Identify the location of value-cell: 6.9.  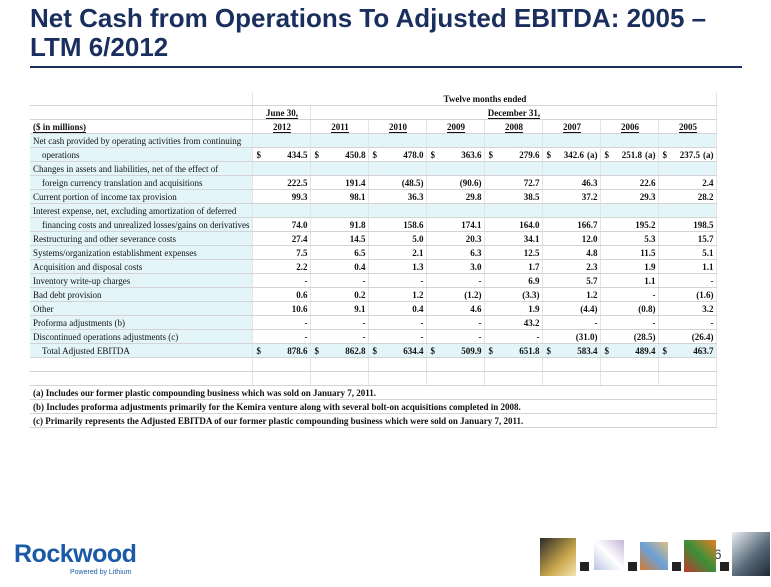
(514, 280).